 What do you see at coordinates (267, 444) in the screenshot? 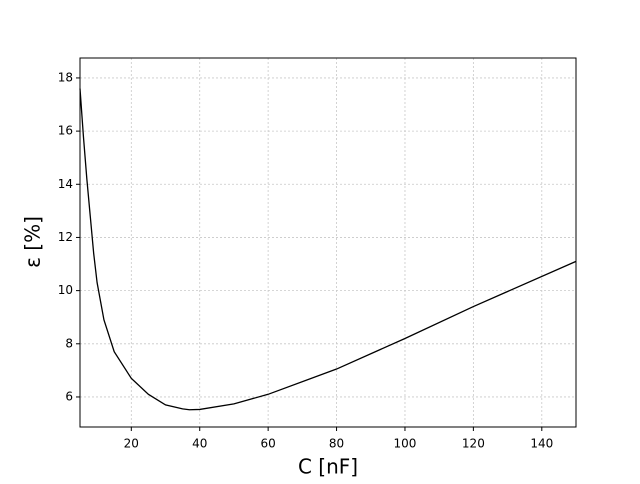
I see `x-tick-label: 60` at bounding box center [267, 444].